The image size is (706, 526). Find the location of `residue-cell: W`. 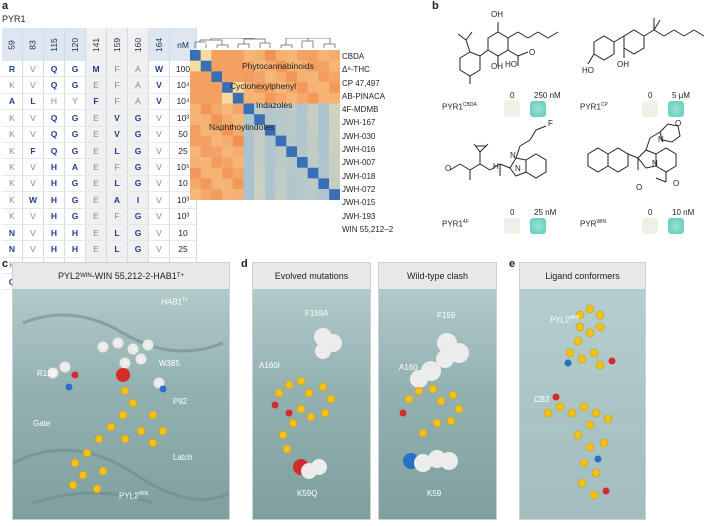

residue-cell: W is located at coordinates (159, 69).